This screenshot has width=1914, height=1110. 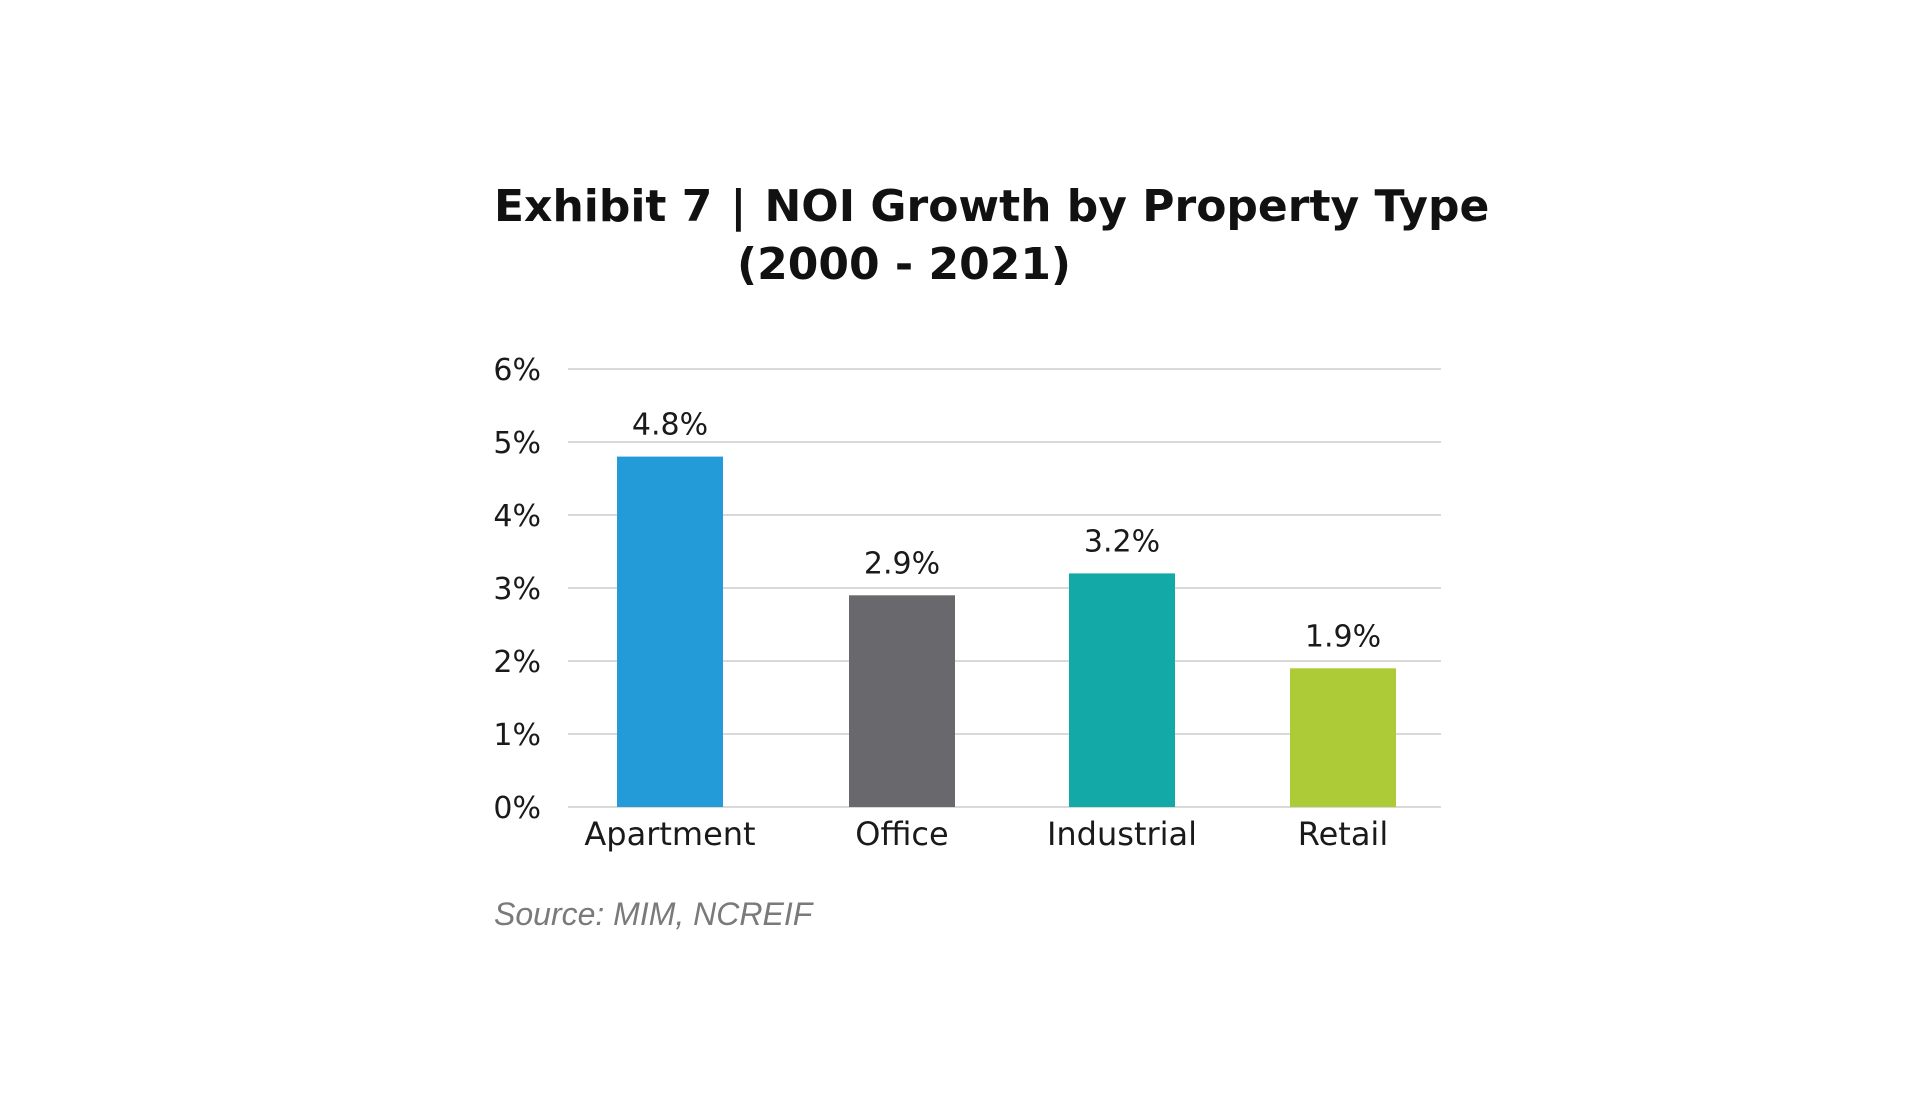 I want to click on x-tick-label: Office, so click(x=901, y=834).